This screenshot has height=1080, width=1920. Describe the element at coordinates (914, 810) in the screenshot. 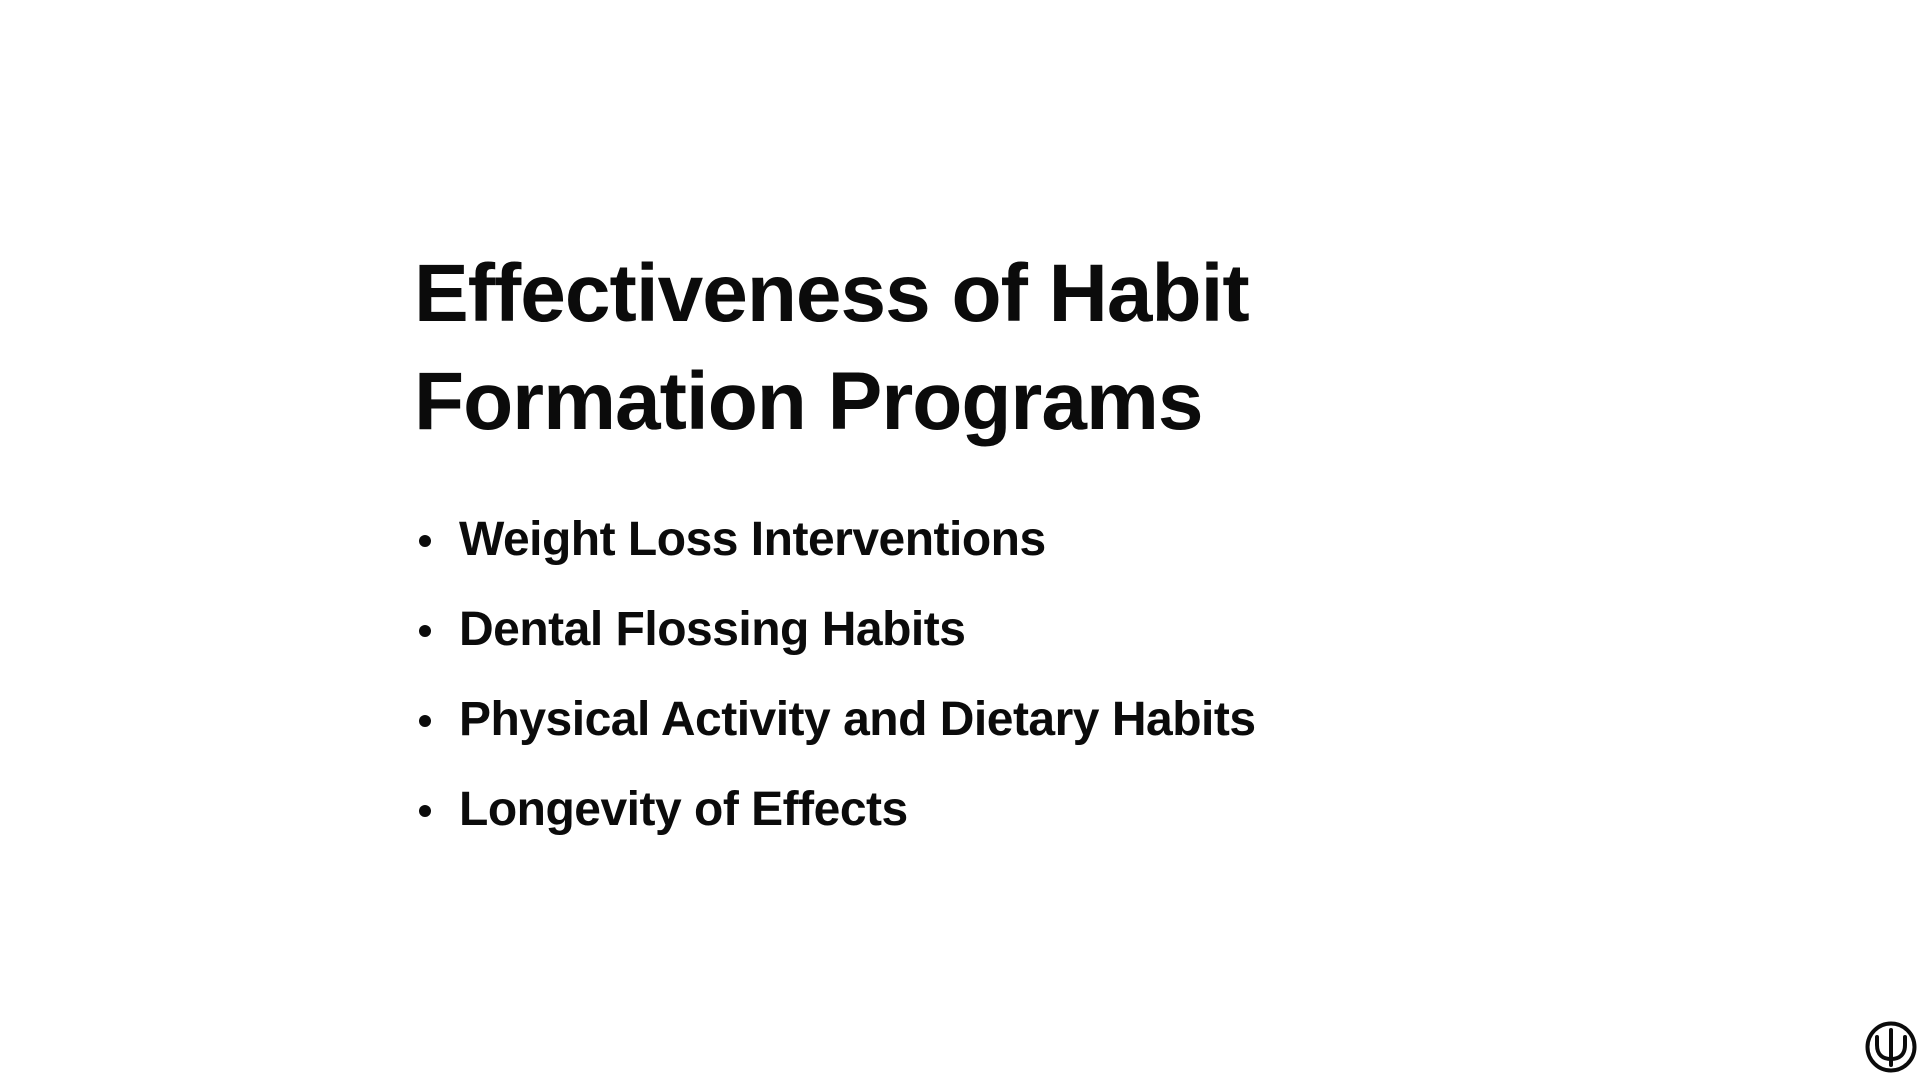

I see `bullet-item: Longevity of Effects` at that location.